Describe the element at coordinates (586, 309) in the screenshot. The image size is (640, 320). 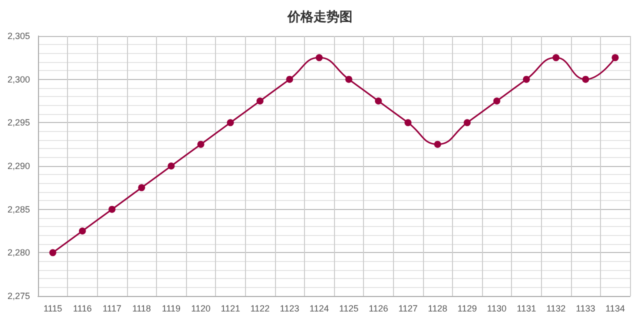
I see `x-tick-label: 1133` at that location.